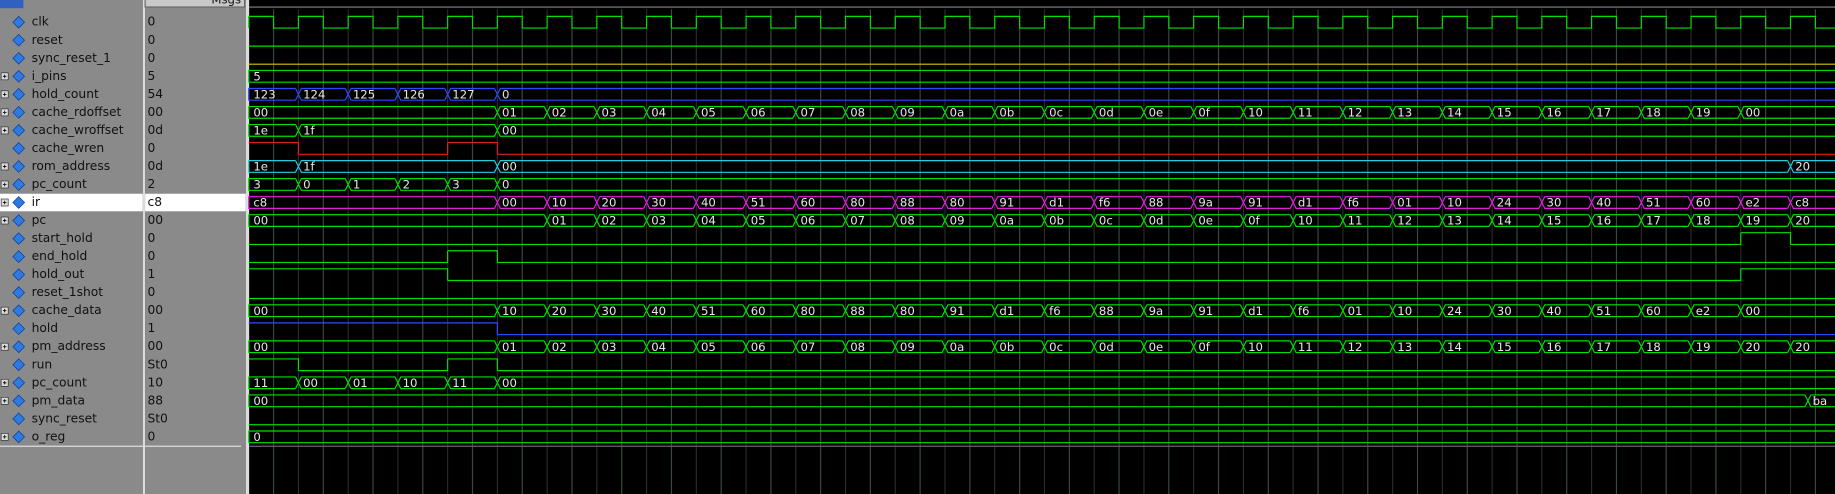 The width and height of the screenshot is (1835, 494). Describe the element at coordinates (155, 382) in the screenshot. I see `signal-value: 10` at that location.